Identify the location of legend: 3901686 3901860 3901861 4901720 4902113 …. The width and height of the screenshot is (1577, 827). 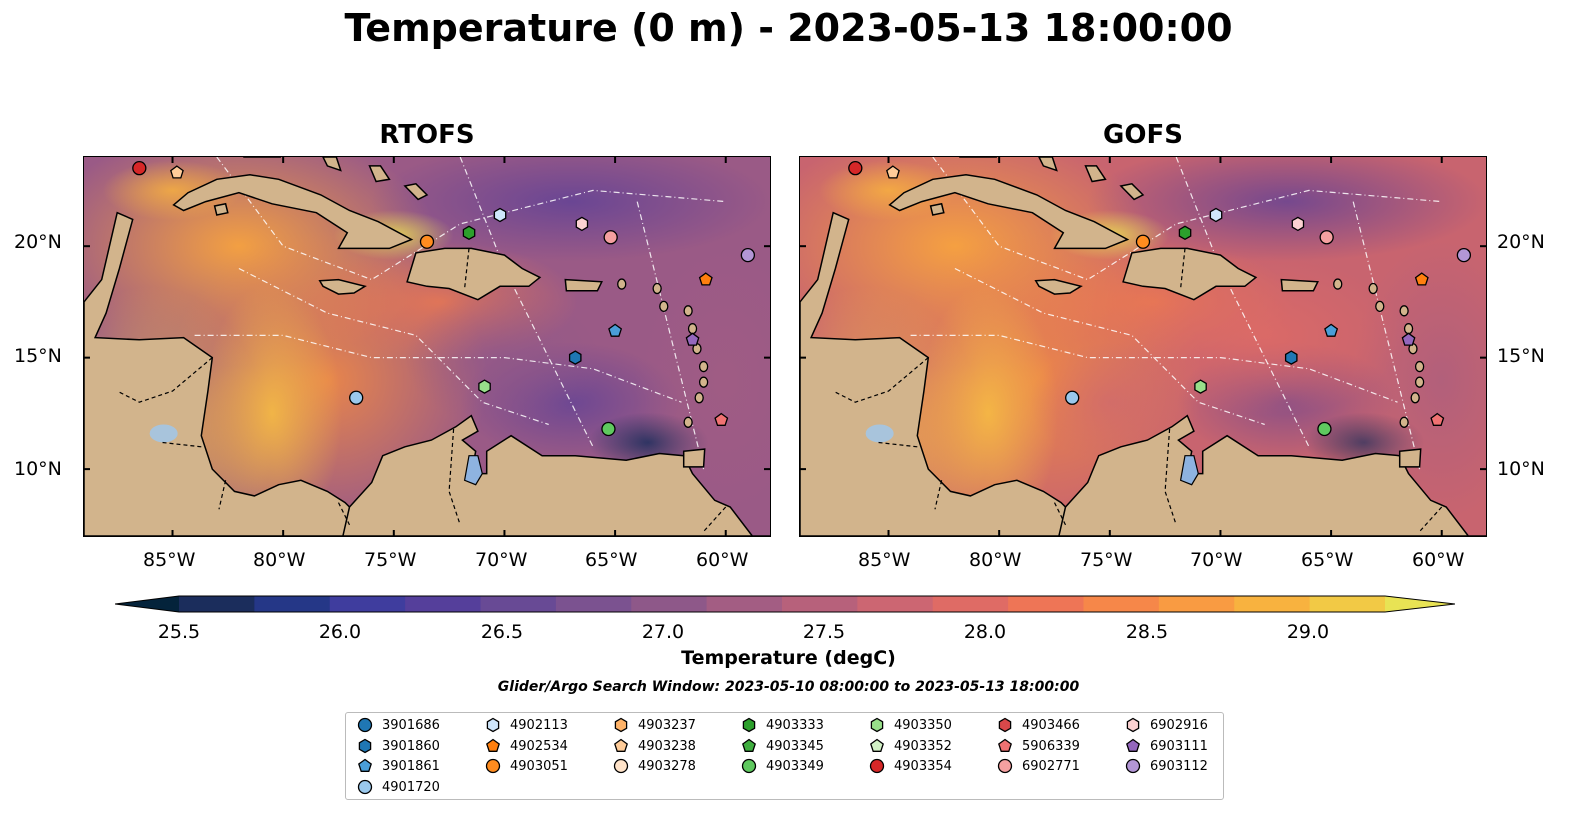
(784, 756).